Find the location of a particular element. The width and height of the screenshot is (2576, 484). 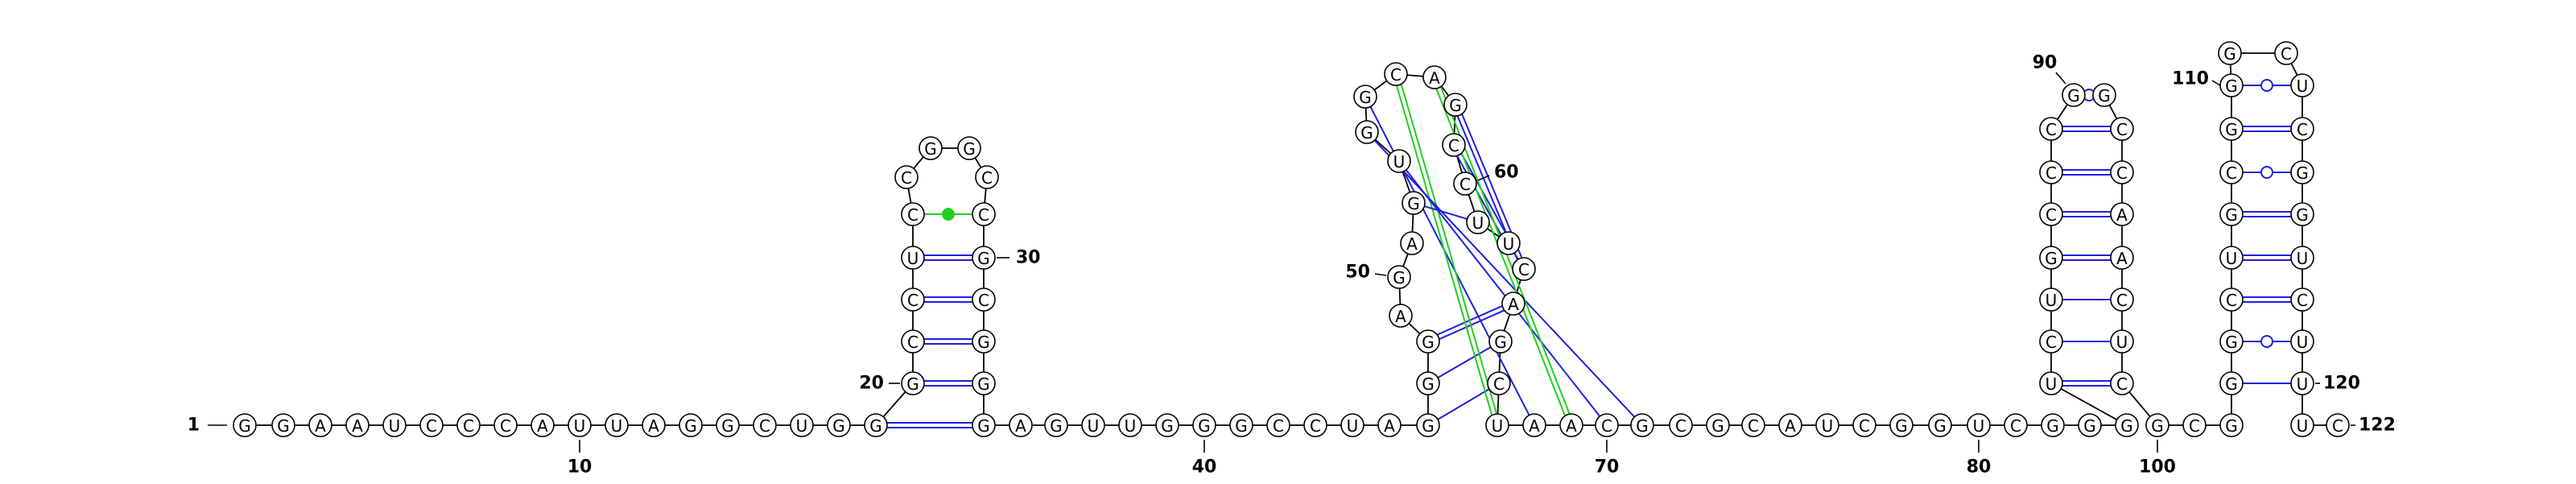

base-pair-line is located at coordinates (1503, 293).